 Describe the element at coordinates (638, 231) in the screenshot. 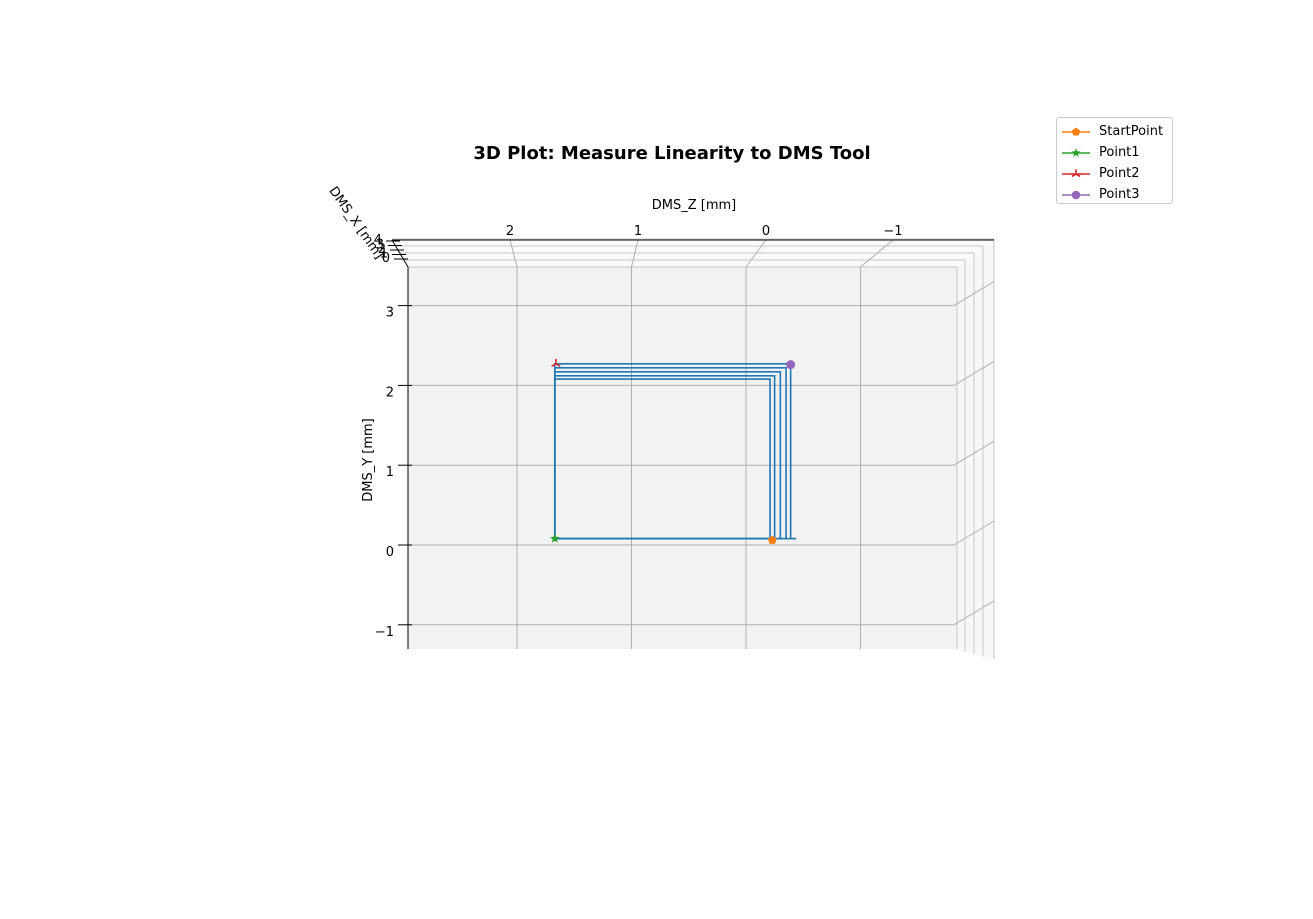

I see `z-tick-label: 1` at that location.